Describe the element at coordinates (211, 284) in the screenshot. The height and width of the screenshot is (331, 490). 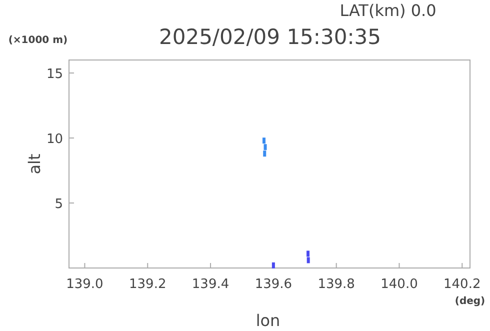
I see `x-tick-label: 139.4` at that location.